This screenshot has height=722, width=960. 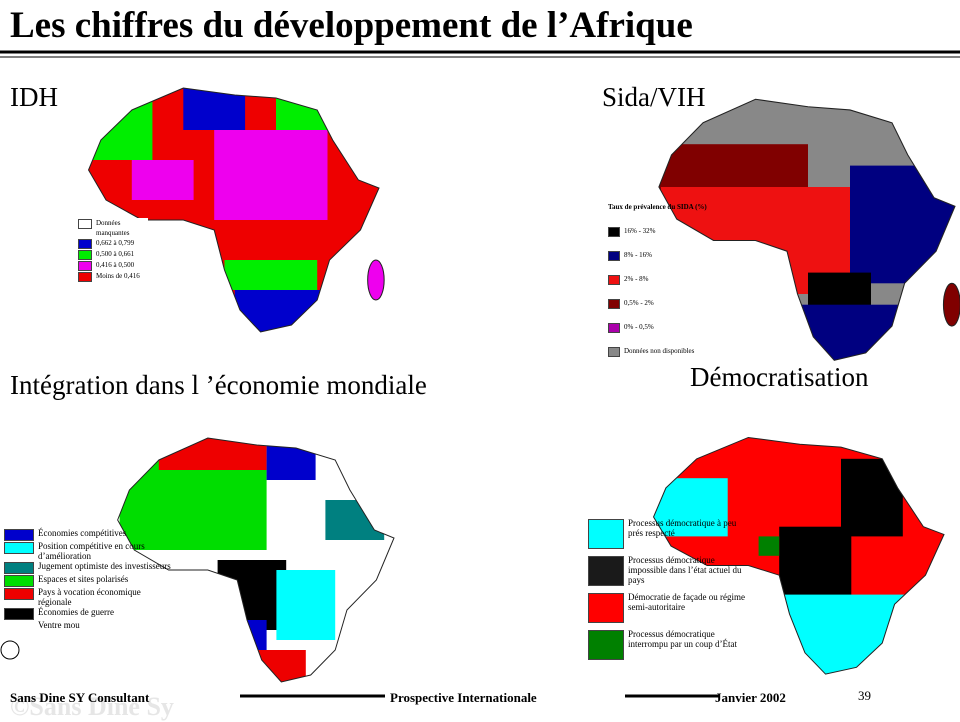 What do you see at coordinates (118, 276) in the screenshot?
I see `legend-label: Moins de 0,416` at bounding box center [118, 276].